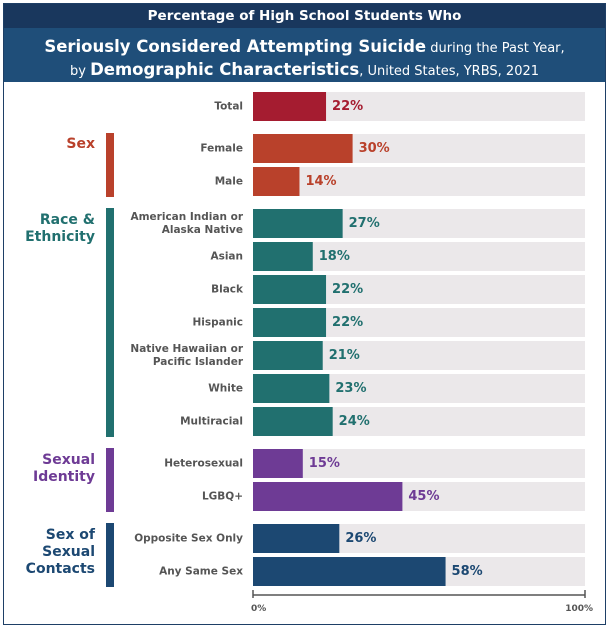 This screenshot has height=630, width=611. Describe the element at coordinates (449, 71) in the screenshot. I see `header-title-line3-rest: , United States, YRBS, 2021` at that location.